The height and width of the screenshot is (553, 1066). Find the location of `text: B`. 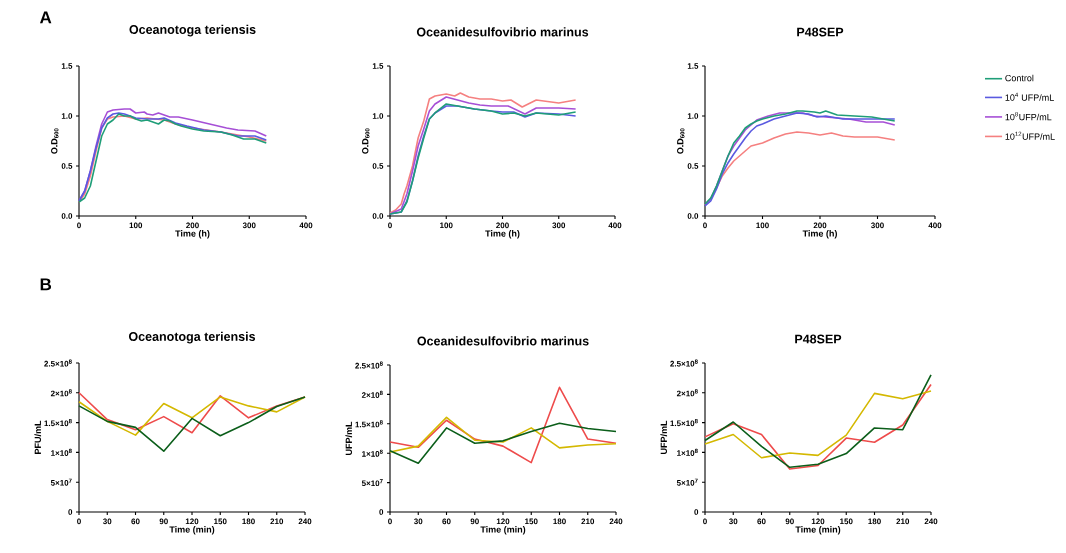

text: B is located at coordinates (46, 284).